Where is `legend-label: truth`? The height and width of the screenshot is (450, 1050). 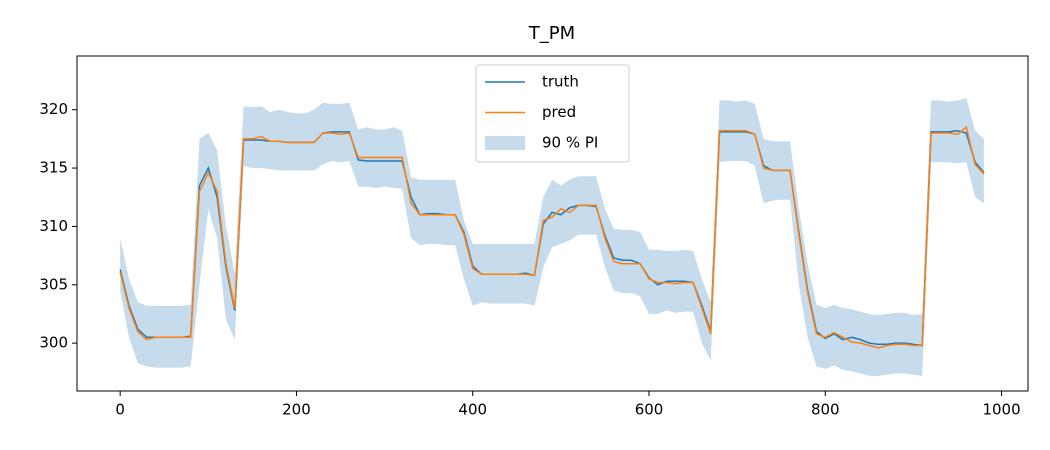 legend-label: truth is located at coordinates (560, 82).